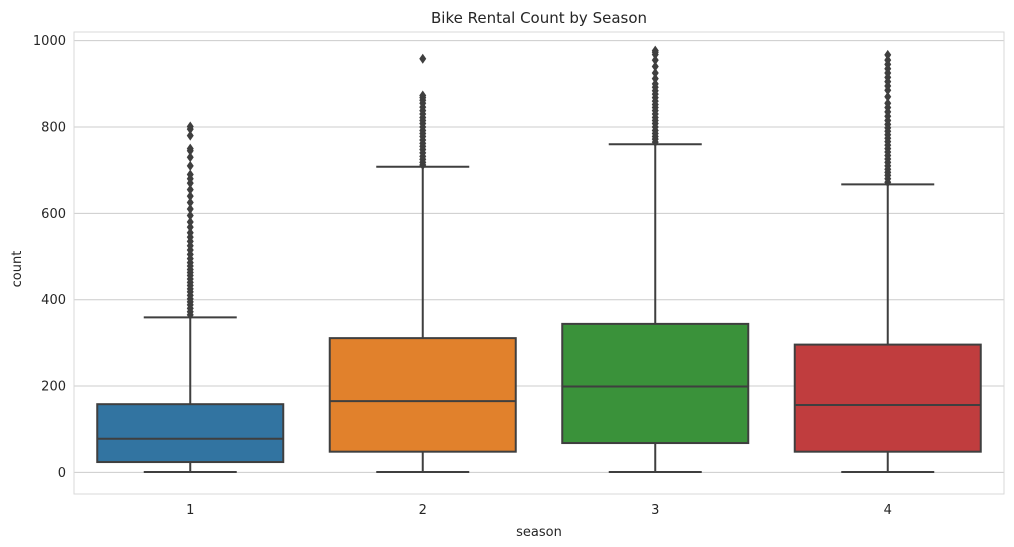  Describe the element at coordinates (62, 473) in the screenshot. I see `y-tick-label: 0` at that location.